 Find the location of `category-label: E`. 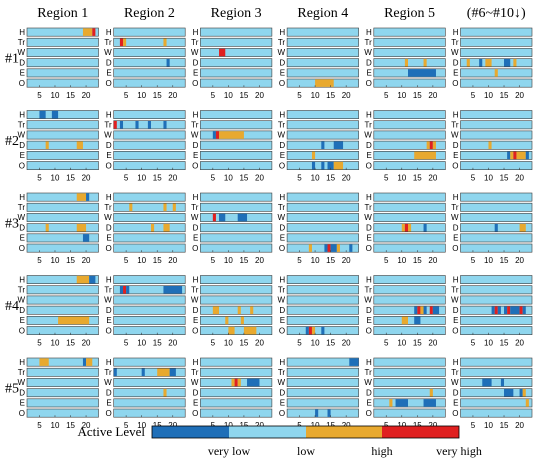

category-label: E is located at coordinates (22, 403).